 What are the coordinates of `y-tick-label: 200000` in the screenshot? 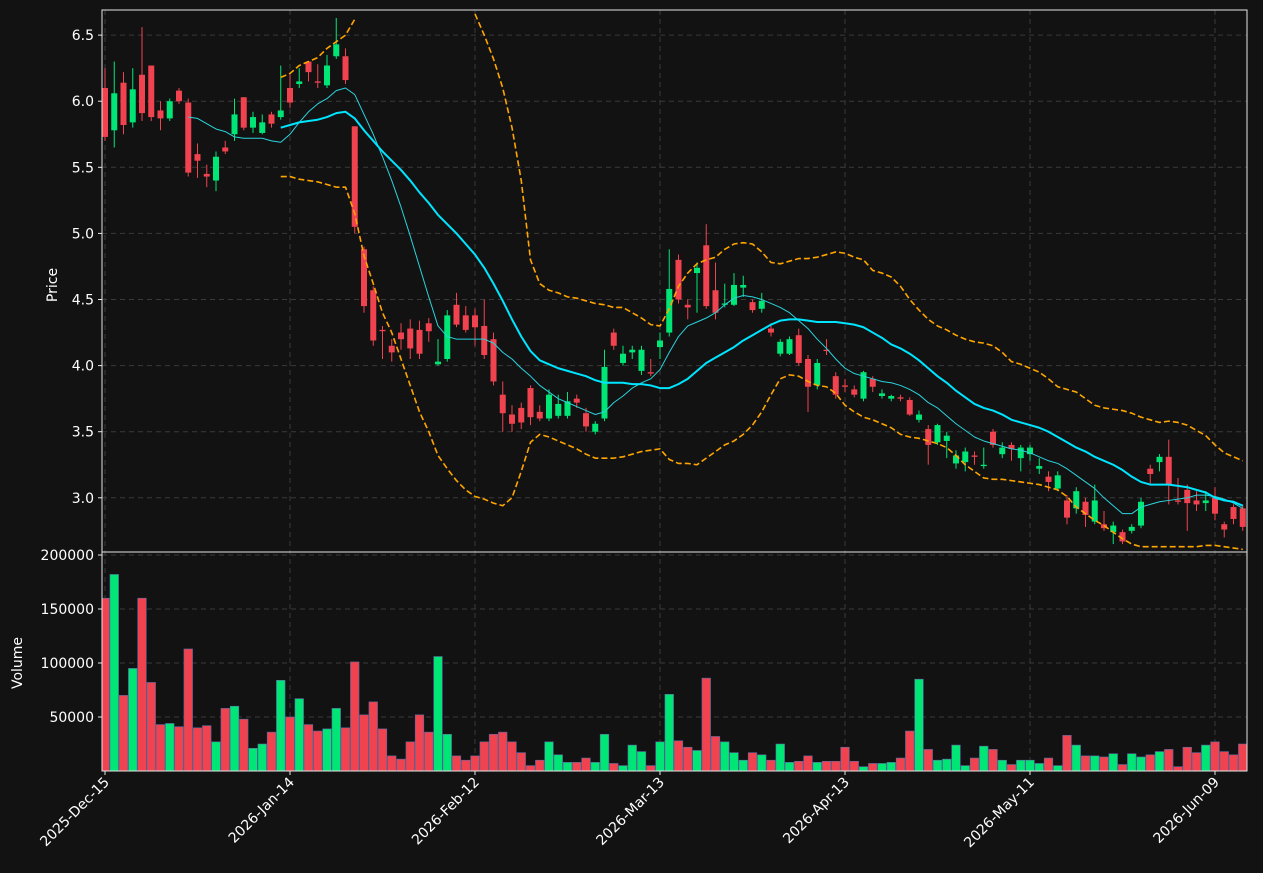 It's located at (67, 556).